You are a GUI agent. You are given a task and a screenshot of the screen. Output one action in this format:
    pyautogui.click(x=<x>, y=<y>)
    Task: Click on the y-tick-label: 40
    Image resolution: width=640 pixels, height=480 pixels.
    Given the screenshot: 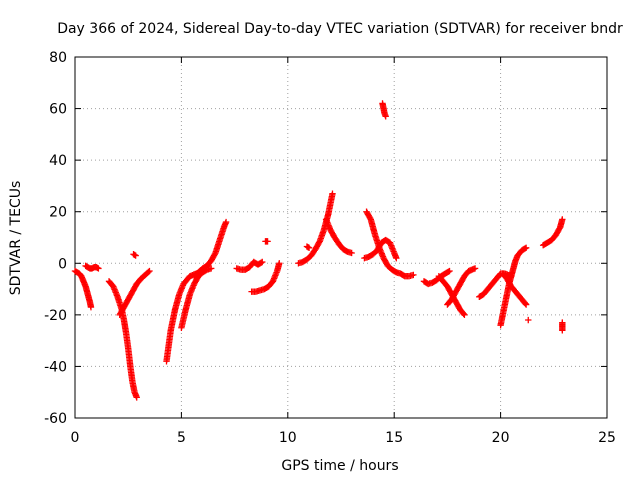 What is the action you would take?
    pyautogui.click(x=58, y=161)
    